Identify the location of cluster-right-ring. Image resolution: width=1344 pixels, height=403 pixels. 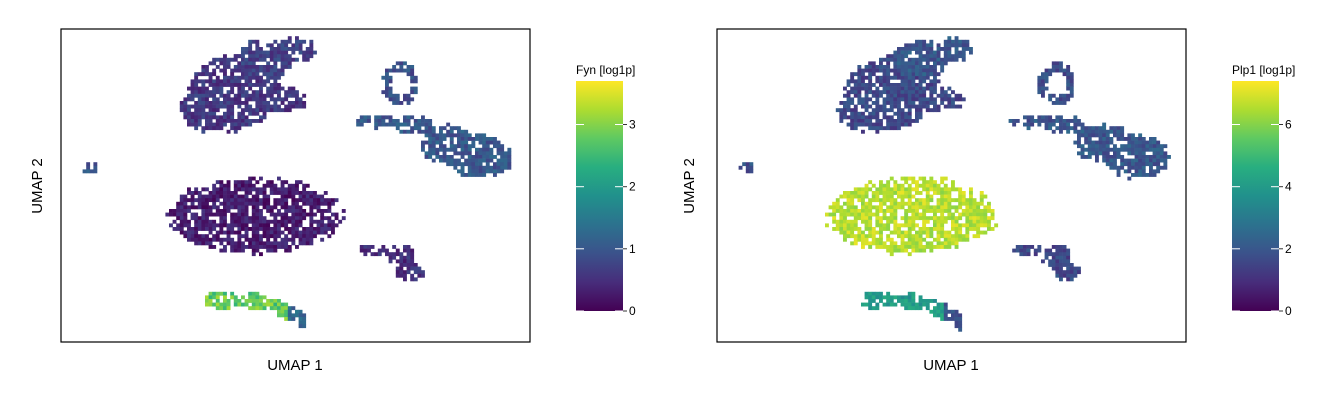
(399, 83).